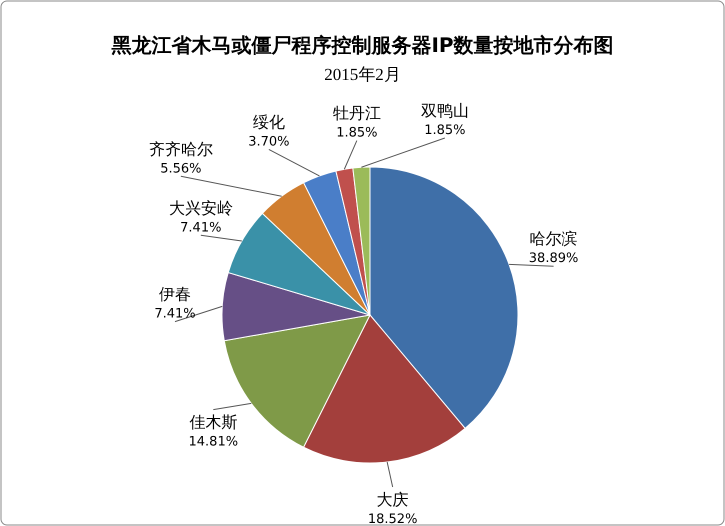 Image resolution: width=725 pixels, height=526 pixels. What do you see at coordinates (393, 519) in the screenshot?
I see `data-label: 18.52%` at bounding box center [393, 519].